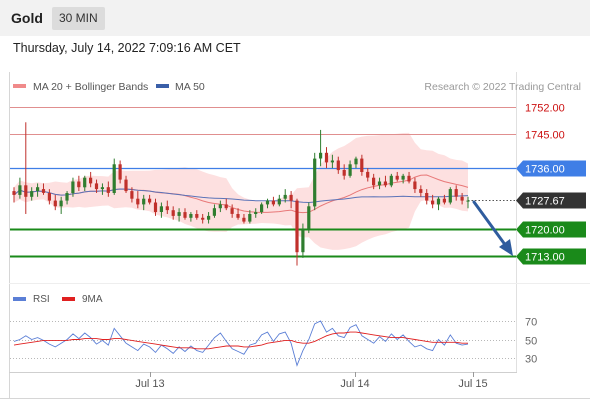  I want to click on level-tag-5: 1713.00, so click(545, 258).